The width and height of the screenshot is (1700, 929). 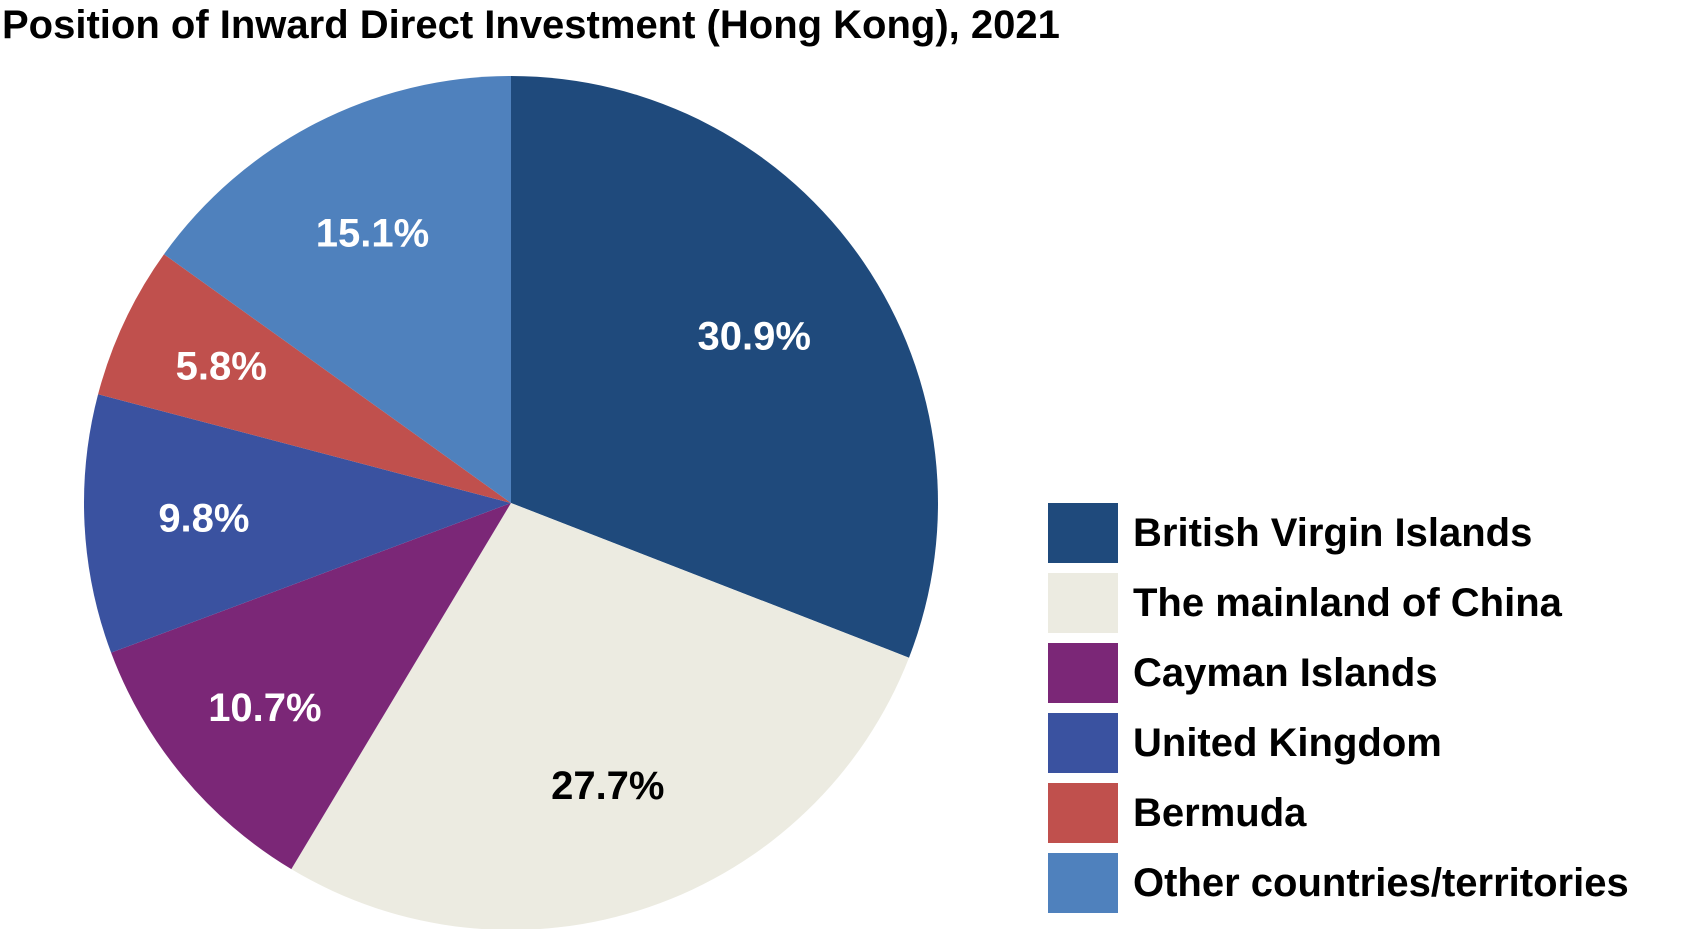 I want to click on legend-label: Bermuda, so click(x=1220, y=813).